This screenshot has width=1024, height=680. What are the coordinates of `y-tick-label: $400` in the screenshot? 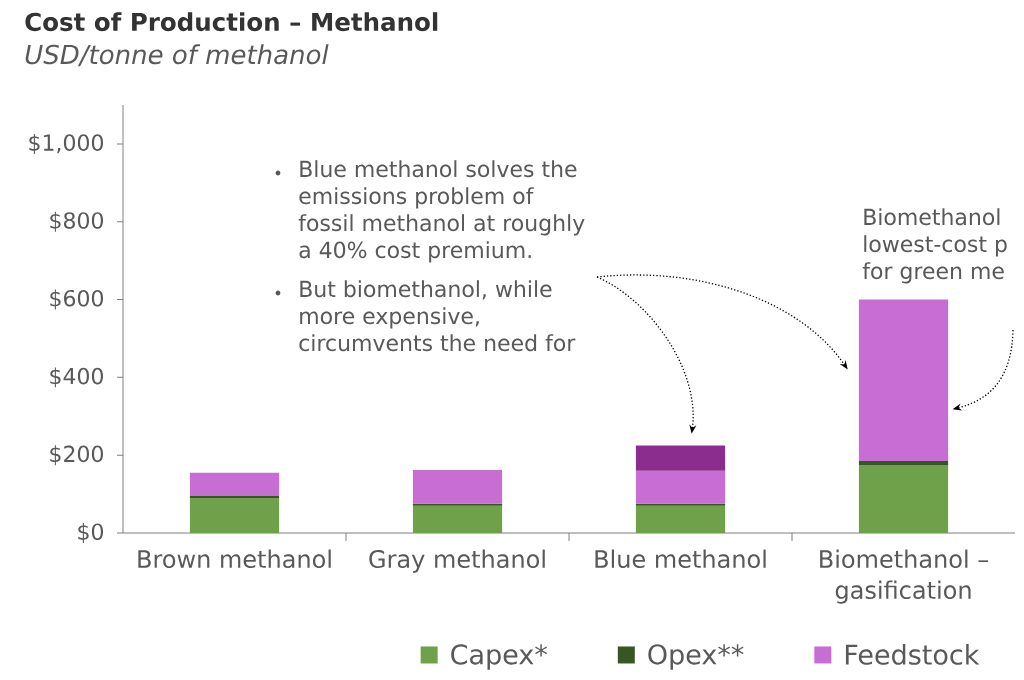 It's located at (76, 377).